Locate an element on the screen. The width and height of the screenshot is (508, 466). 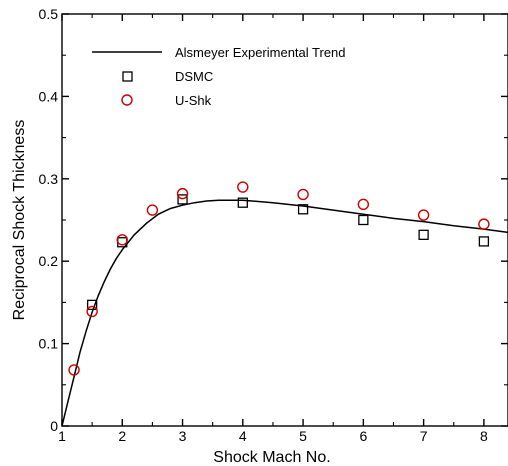
x-tick-label: 6 is located at coordinates (363, 436).